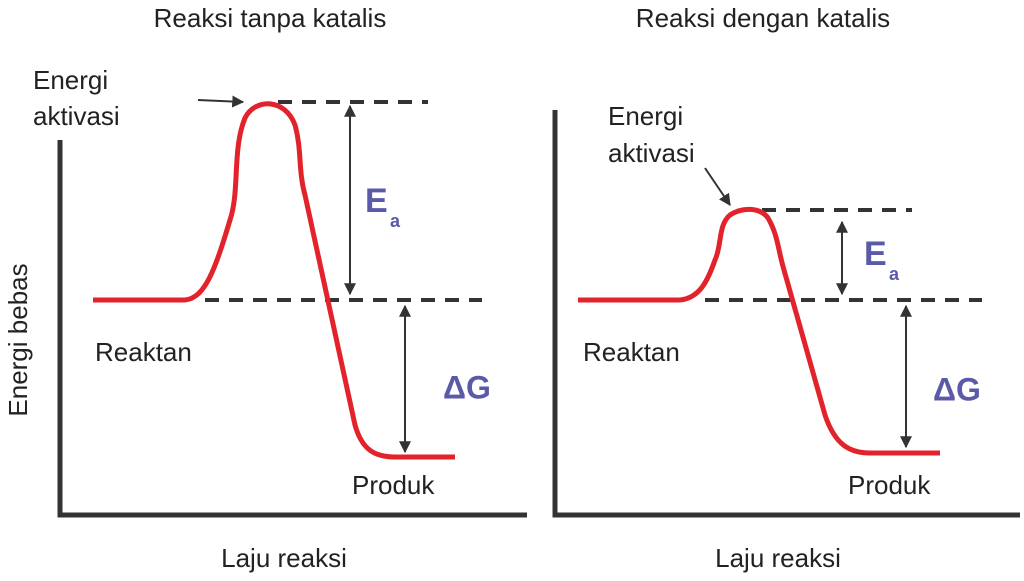 The image size is (1024, 581). I want to click on panel-title: Reaksi tanpa katalis, so click(270, 18).